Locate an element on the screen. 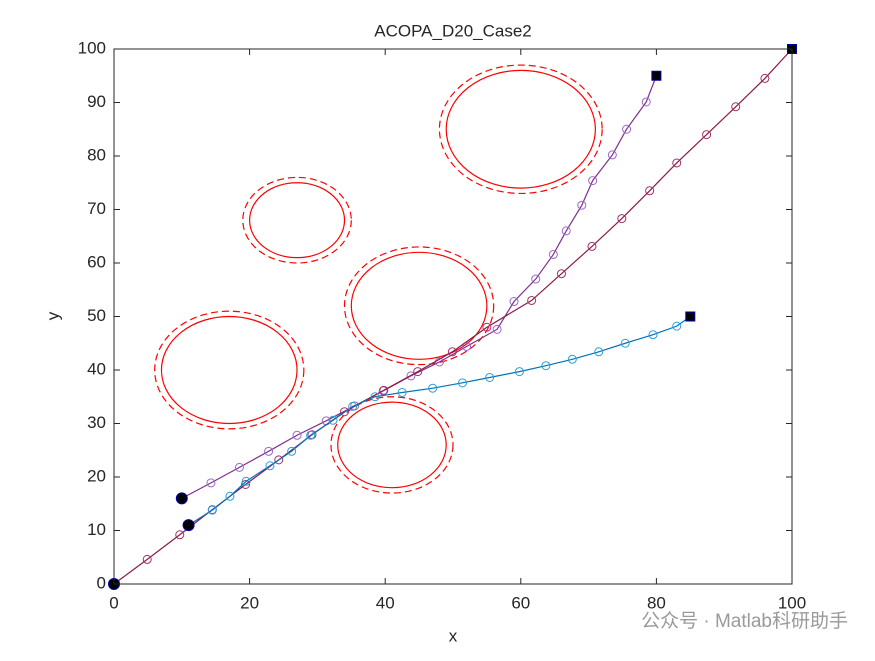  y-tick-label: 60 is located at coordinates (96, 261).